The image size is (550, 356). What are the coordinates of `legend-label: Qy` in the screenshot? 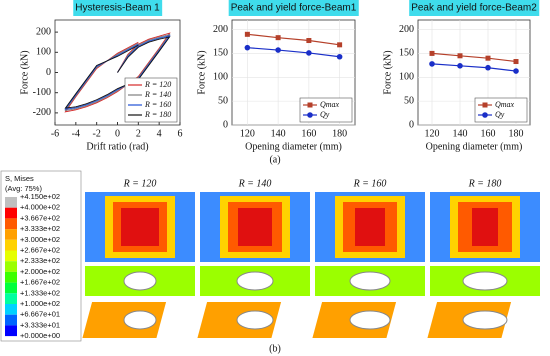 It's located at (325, 114).